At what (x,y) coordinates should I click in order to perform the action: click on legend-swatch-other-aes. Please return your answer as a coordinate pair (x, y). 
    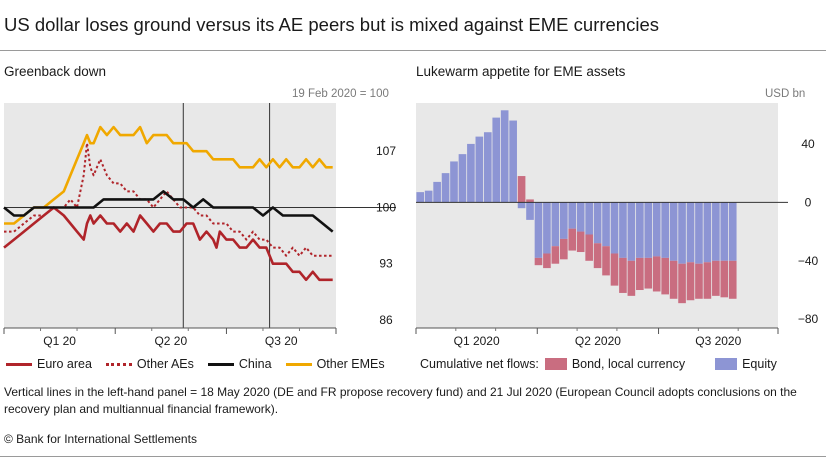
    Looking at the image, I should click on (118, 364).